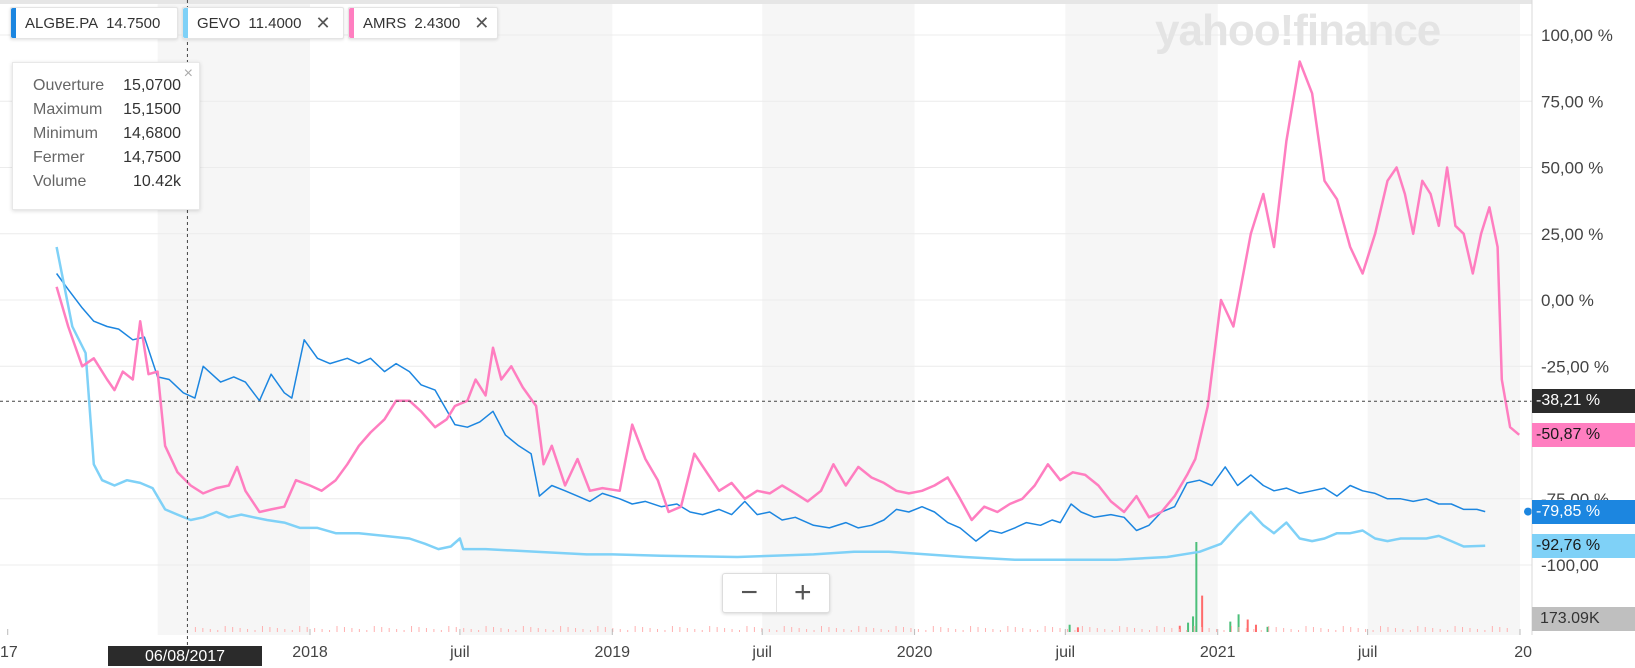  What do you see at coordinates (915, 652) in the screenshot?
I see `x-tick-label: 2020` at bounding box center [915, 652].